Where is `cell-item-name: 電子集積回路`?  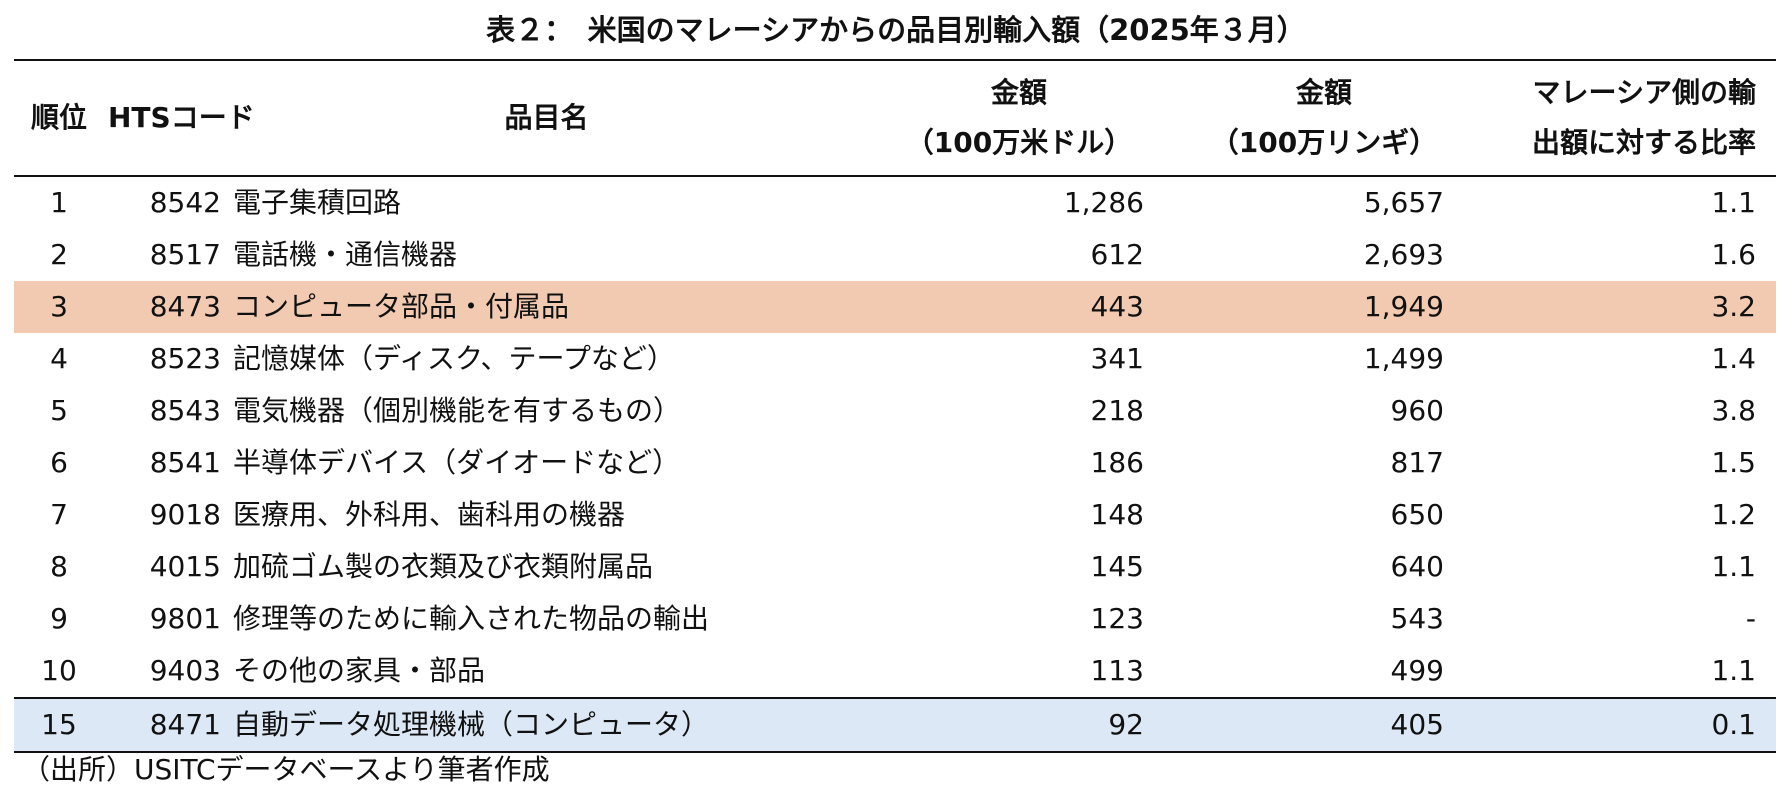
cell-item-name: 電子集積回路 is located at coordinates (317, 202).